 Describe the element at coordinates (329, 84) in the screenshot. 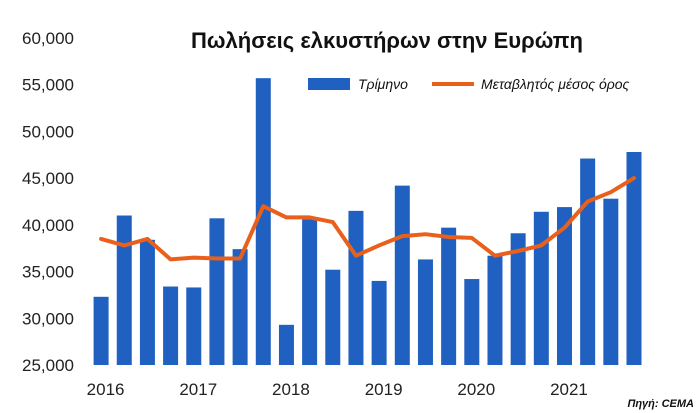

I see `legend-bar-swatch` at that location.